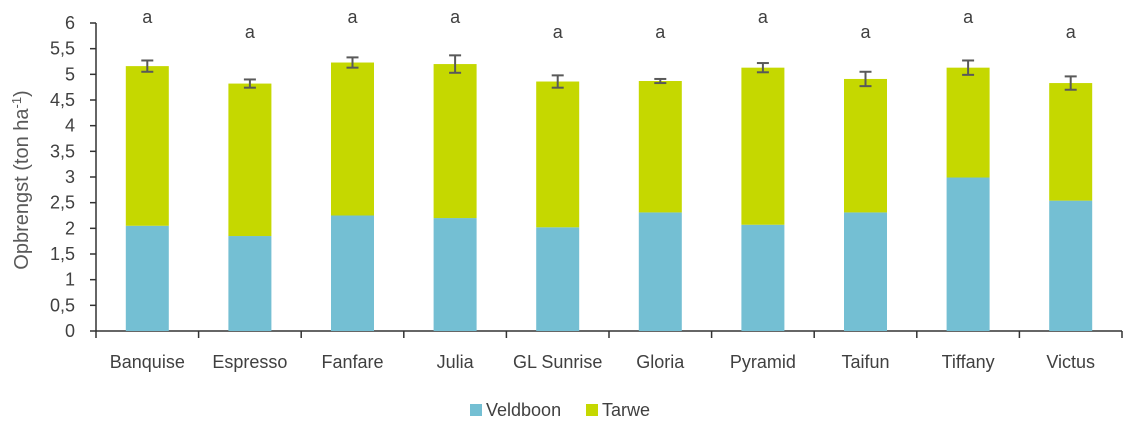 This screenshot has height=425, width=1132. I want to click on x-tick-label: GL Sunrise, so click(557, 362).